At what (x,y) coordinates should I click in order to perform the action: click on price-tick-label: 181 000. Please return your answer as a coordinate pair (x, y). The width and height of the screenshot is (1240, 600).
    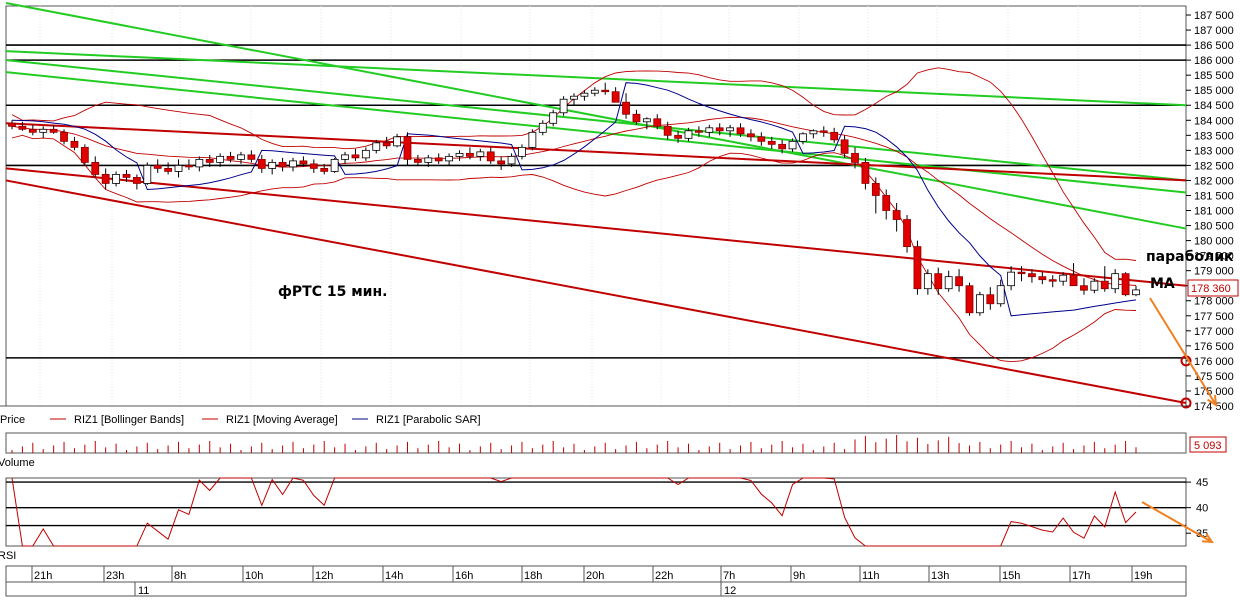
    Looking at the image, I should click on (1214, 212).